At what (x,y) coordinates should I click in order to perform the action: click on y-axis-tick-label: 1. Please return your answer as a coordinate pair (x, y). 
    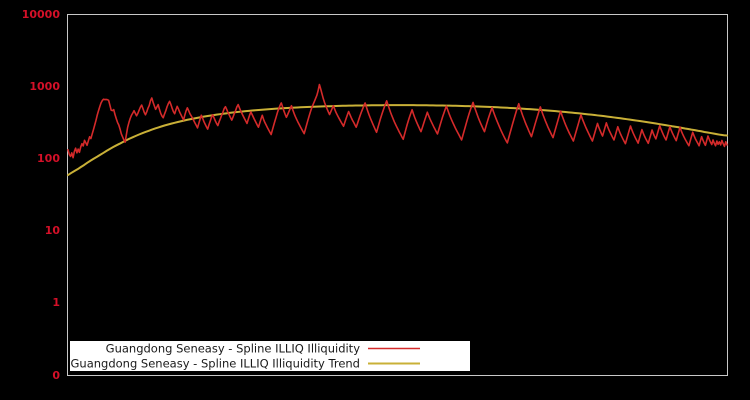
    Looking at the image, I should click on (56, 302).